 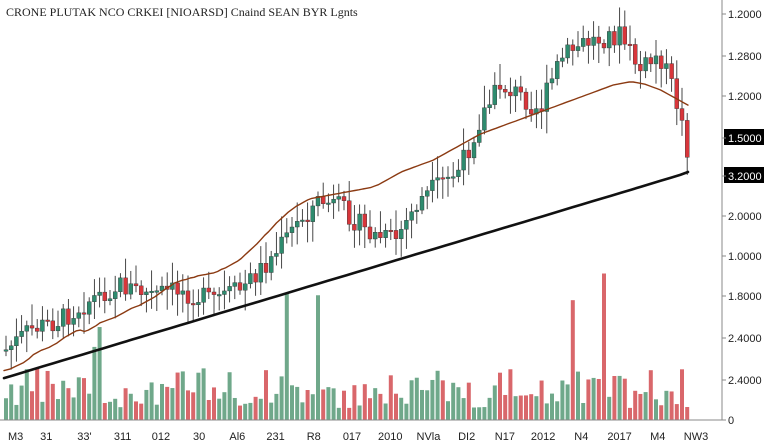 What do you see at coordinates (745, 97) in the screenshot?
I see `price-tick-label: 1.2000` at bounding box center [745, 97].